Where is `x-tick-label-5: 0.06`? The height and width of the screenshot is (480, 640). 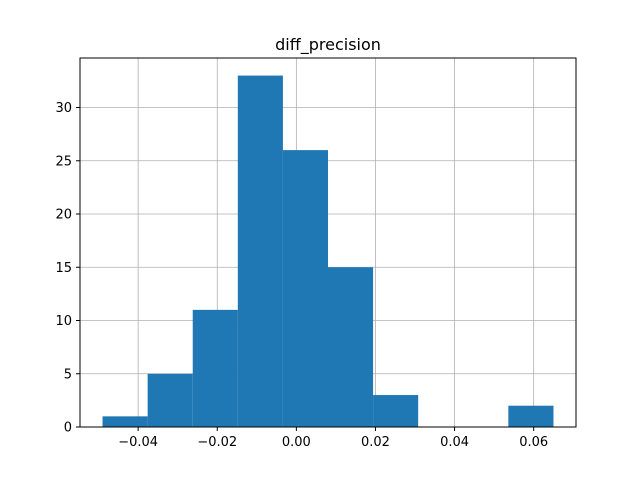
x-tick-label-5: 0.06 is located at coordinates (533, 442).